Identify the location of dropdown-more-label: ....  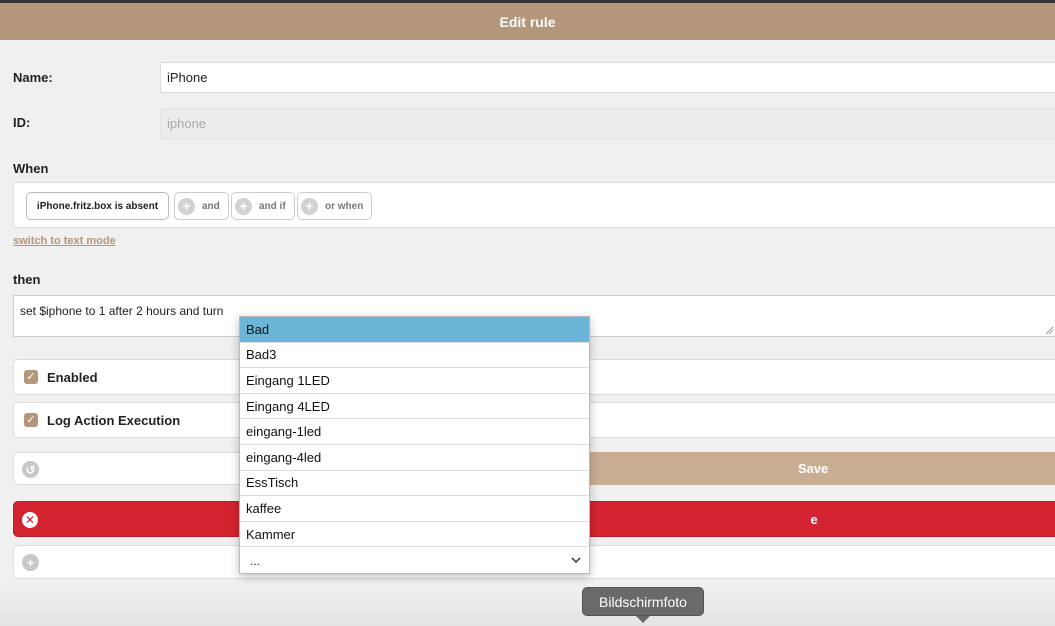
(255, 560).